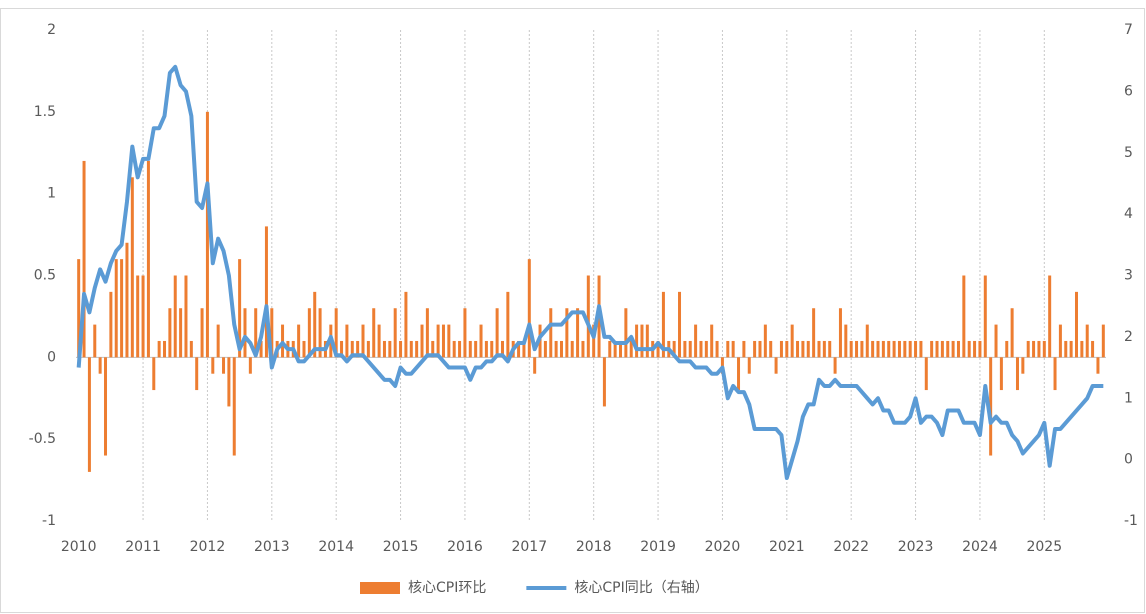 The width and height of the screenshot is (1146, 614). What do you see at coordinates (1128, 91) in the screenshot?
I see `y2-tick-label: 6` at bounding box center [1128, 91].